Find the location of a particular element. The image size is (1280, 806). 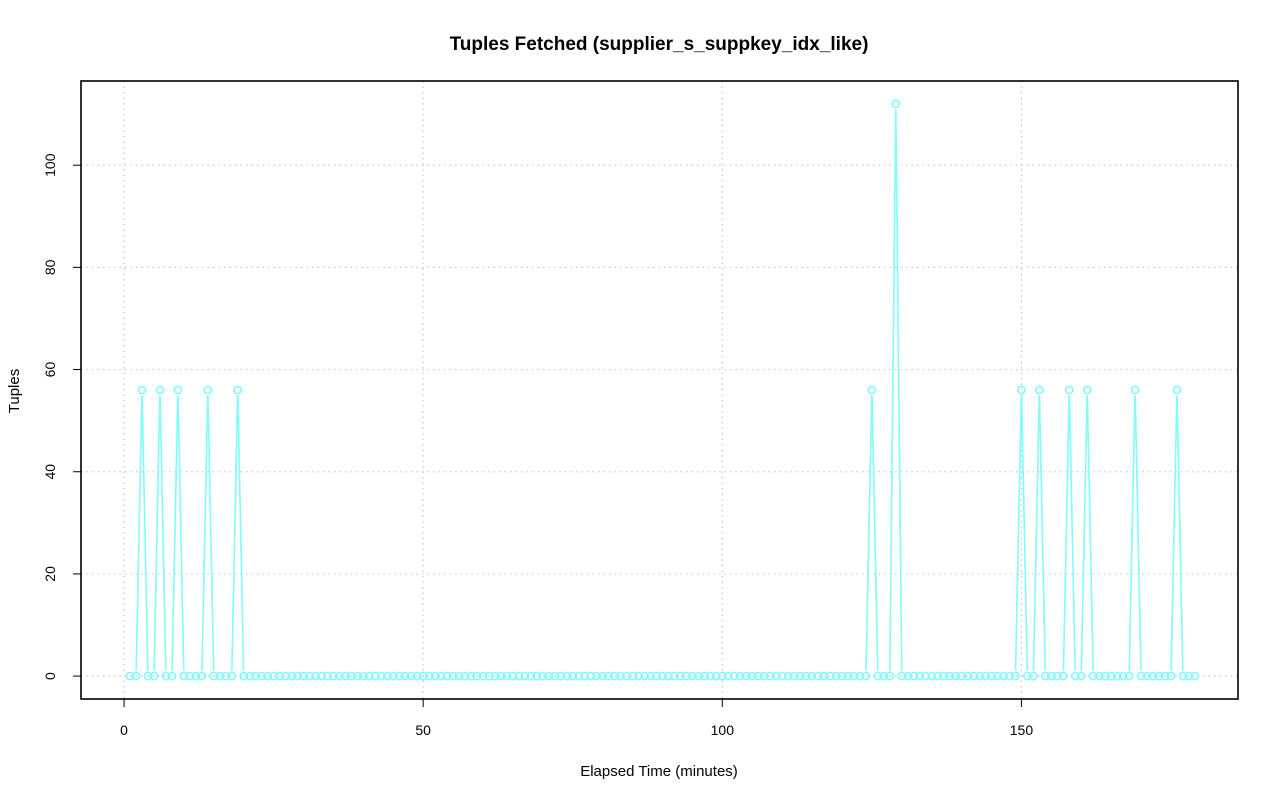

x-tick-label: 150 is located at coordinates (1022, 730).